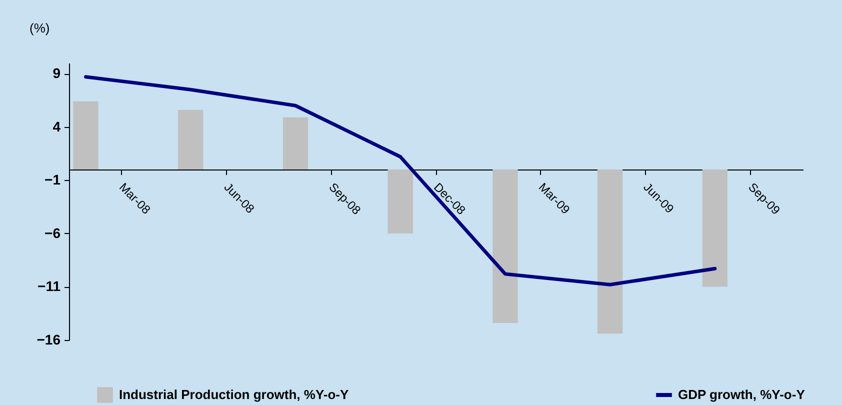 The image size is (842, 405). Describe the element at coordinates (49, 286) in the screenshot. I see `y-tick-label: −11` at that location.